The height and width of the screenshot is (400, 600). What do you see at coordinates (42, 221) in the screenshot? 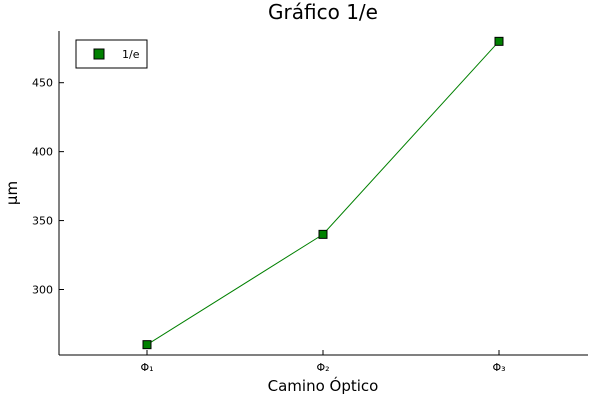
I see `y-tick-label: 350` at bounding box center [42, 221].